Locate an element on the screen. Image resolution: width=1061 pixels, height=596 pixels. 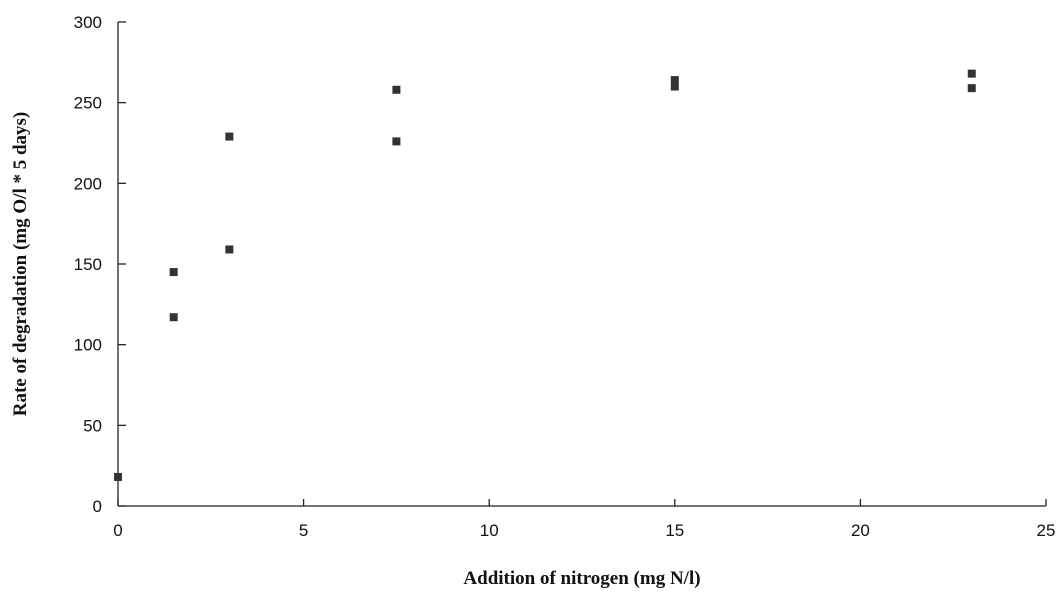
y-tick-label: 0 is located at coordinates (97, 506).